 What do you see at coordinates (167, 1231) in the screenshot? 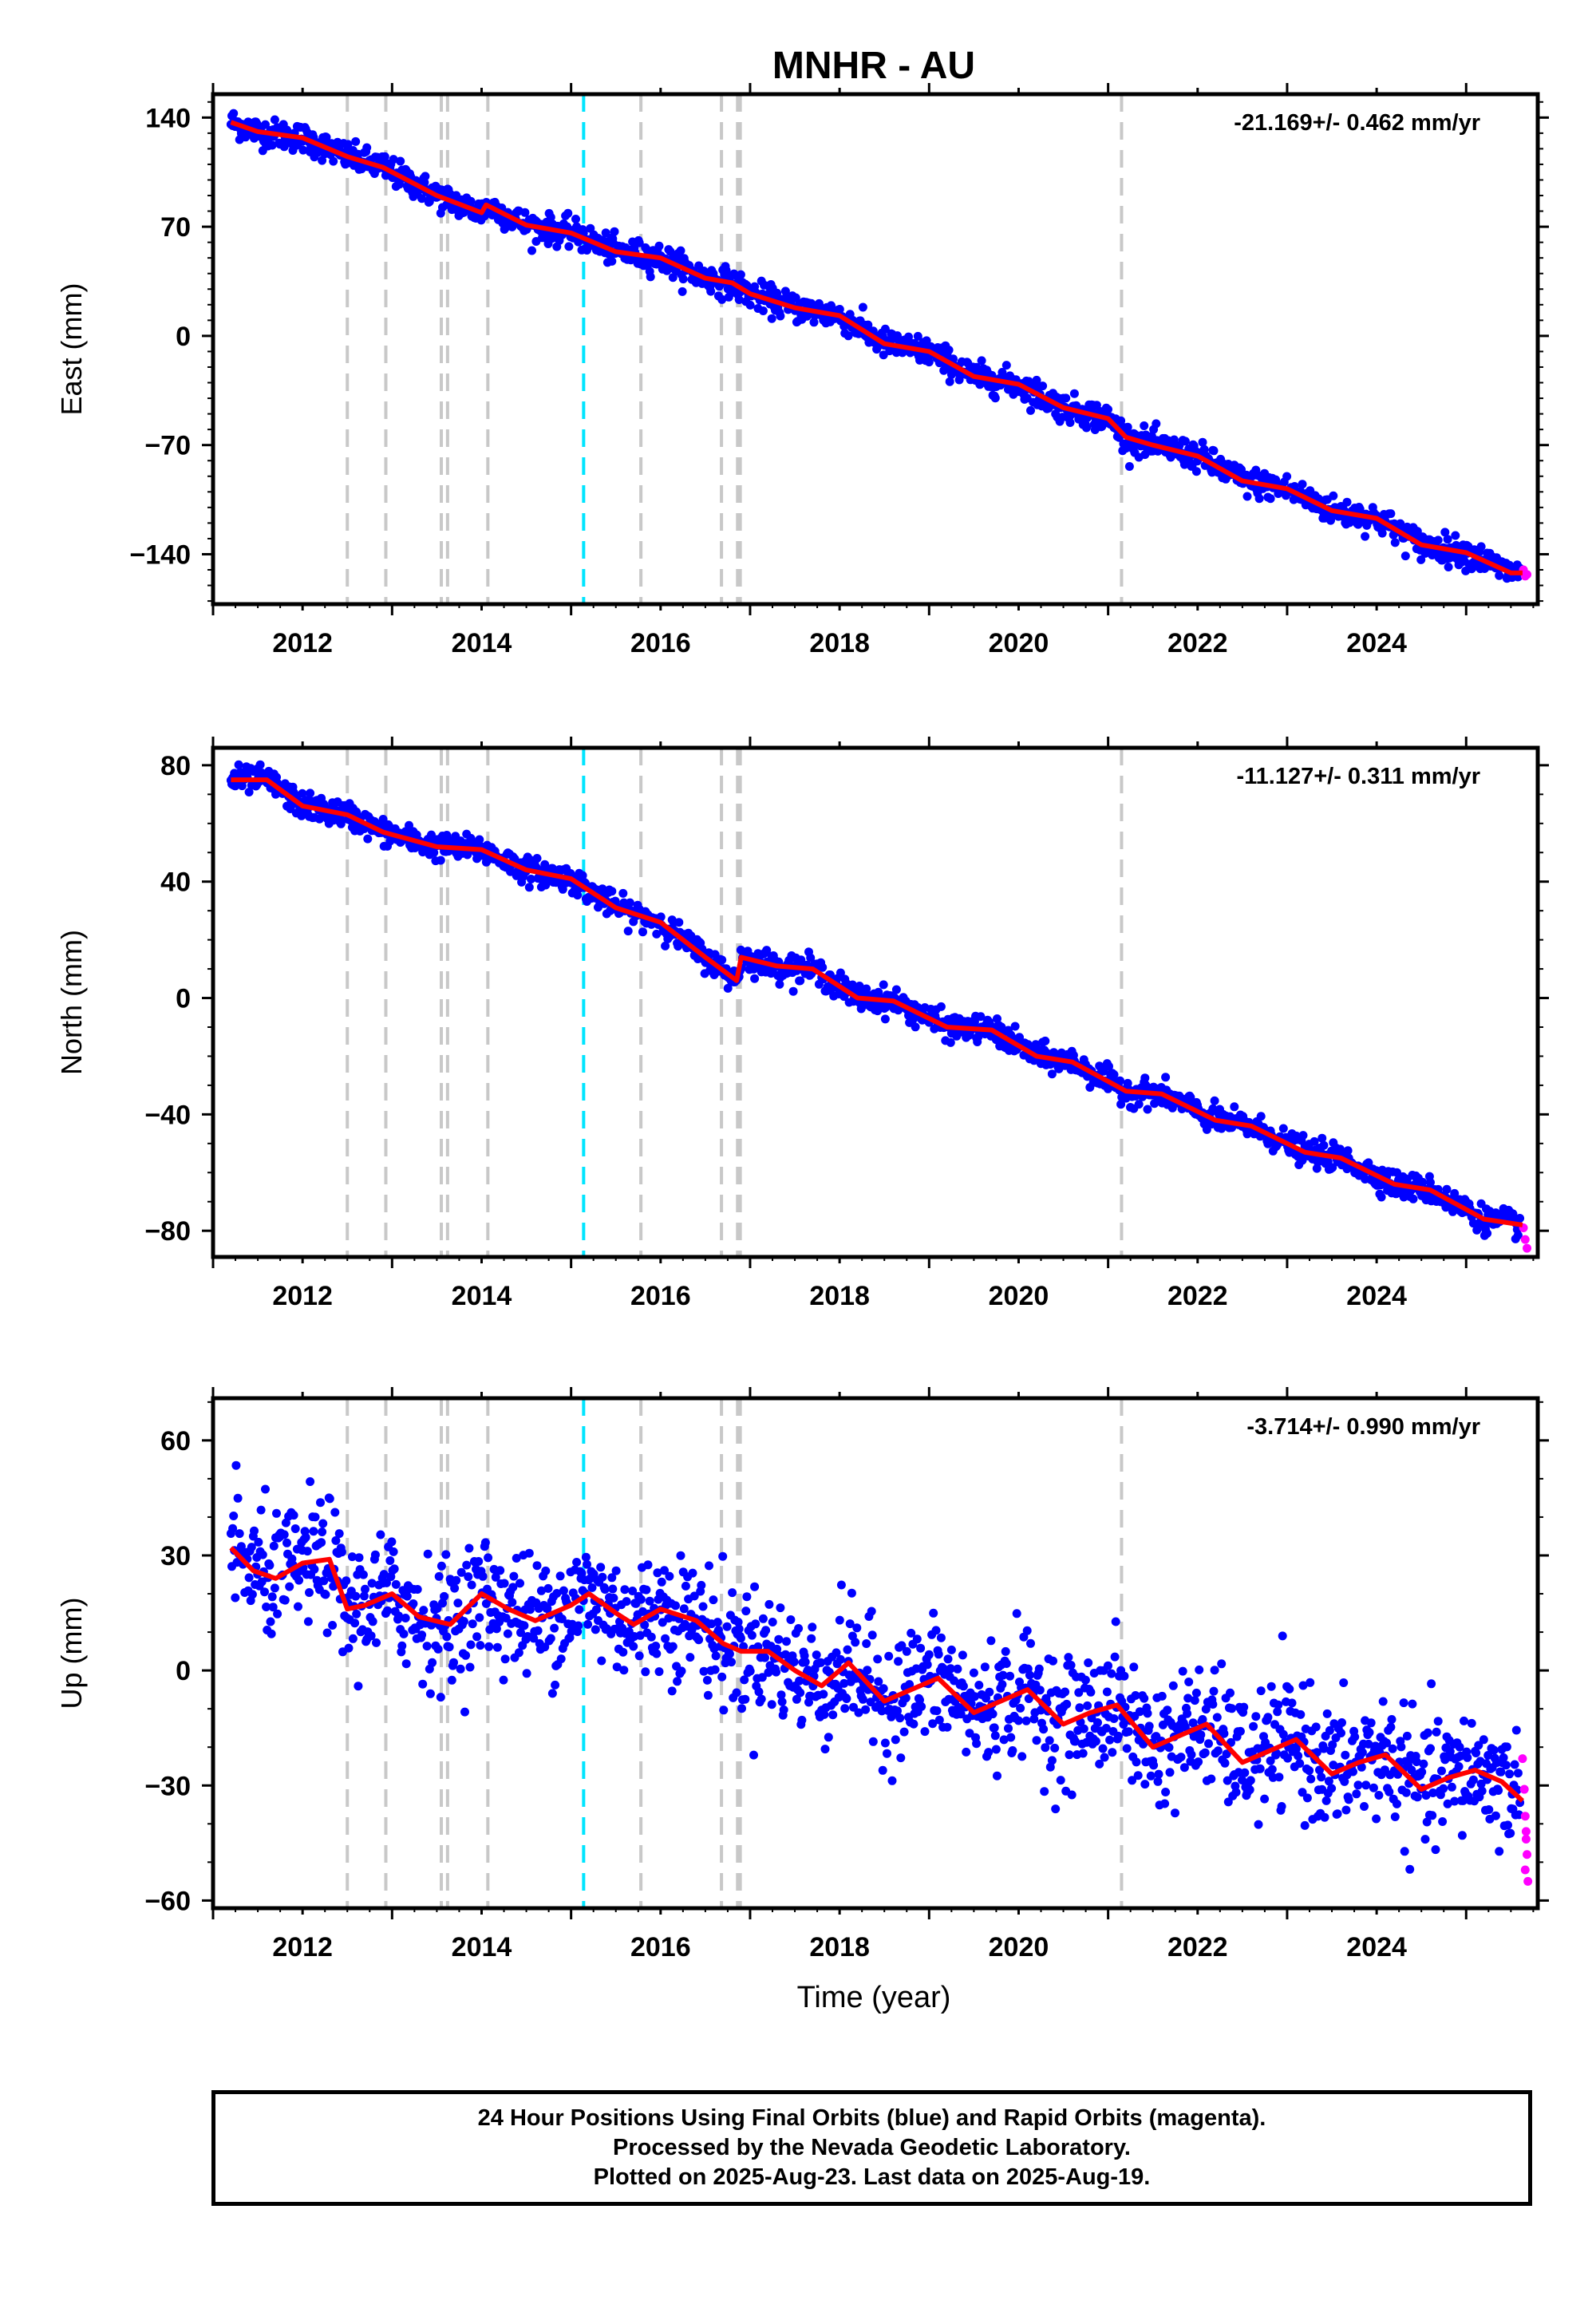
I see `y-tick-label: −80` at bounding box center [167, 1231].